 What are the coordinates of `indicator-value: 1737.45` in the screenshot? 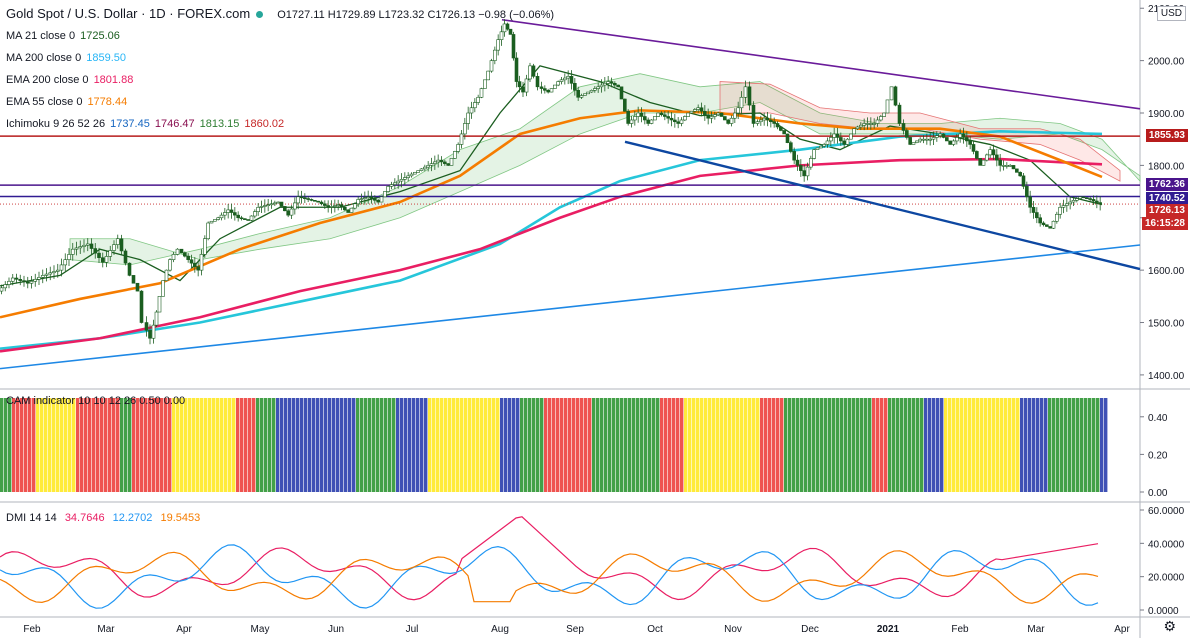 It's located at (130, 124).